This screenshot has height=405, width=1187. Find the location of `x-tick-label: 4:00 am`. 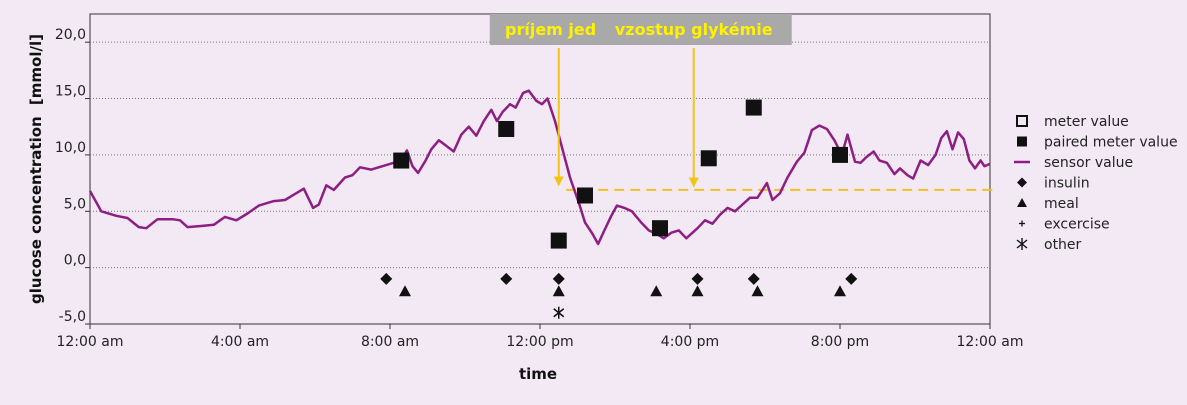

x-tick-label: 4:00 am is located at coordinates (240, 342).